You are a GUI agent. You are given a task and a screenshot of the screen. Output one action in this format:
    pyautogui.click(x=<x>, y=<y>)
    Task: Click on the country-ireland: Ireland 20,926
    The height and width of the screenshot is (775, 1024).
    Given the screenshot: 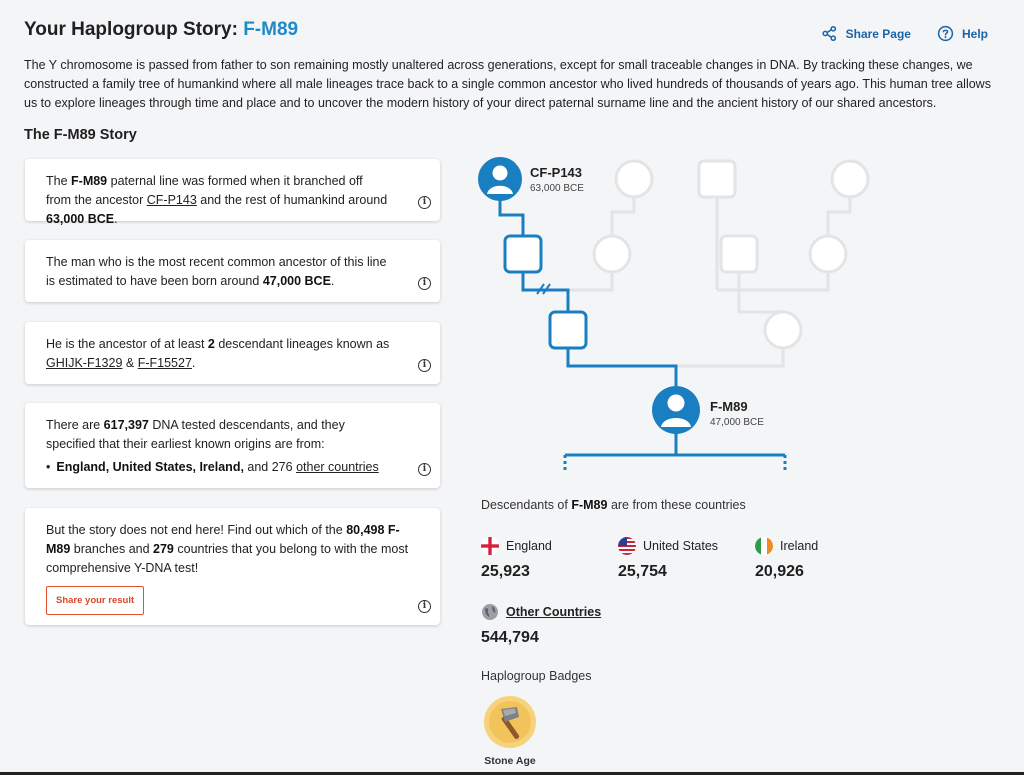 What is the action you would take?
    pyautogui.click(x=786, y=559)
    